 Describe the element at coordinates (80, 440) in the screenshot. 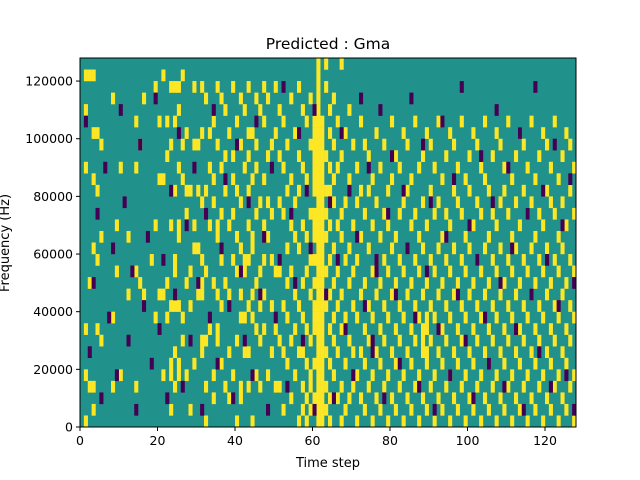

I see `x-tick-label: 0` at that location.